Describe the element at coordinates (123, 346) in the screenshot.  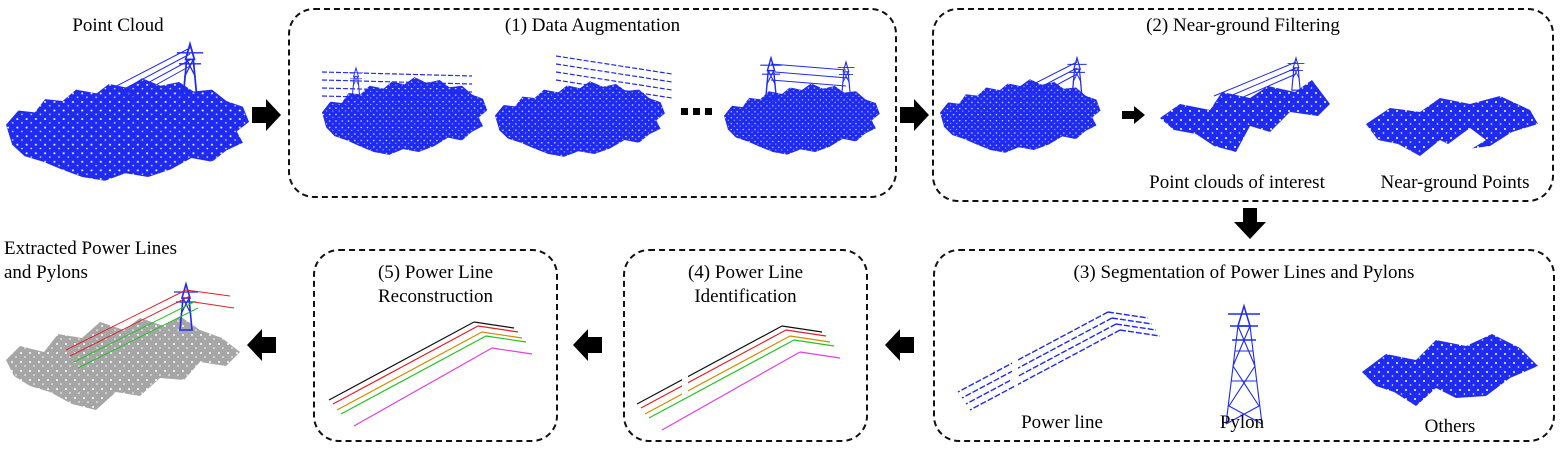
I see `extracted-output-cloud` at that location.